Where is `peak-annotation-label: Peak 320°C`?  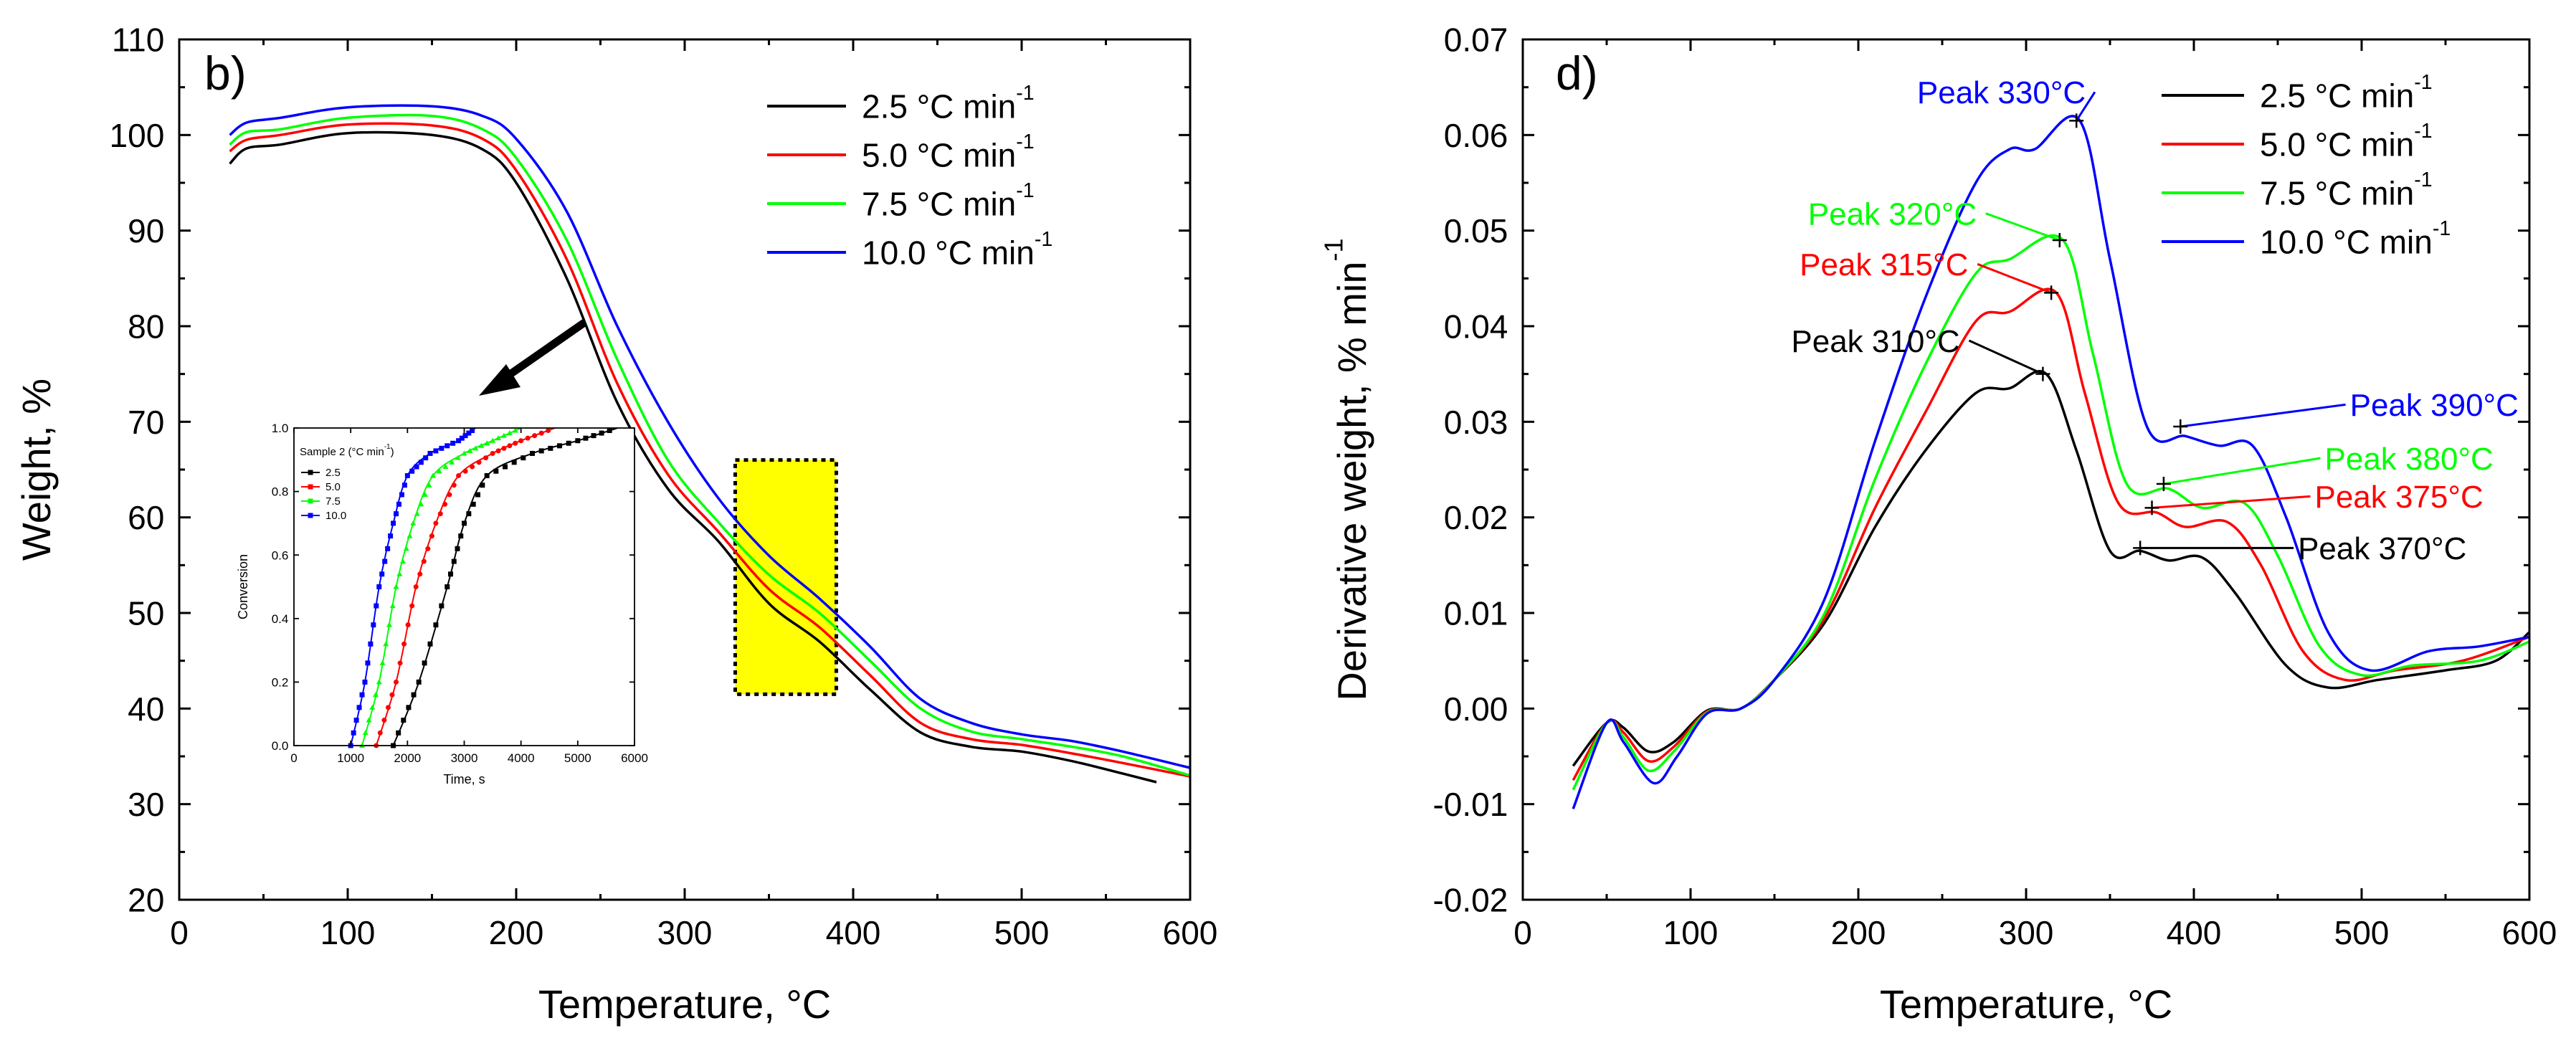 peak-annotation-label: Peak 320°C is located at coordinates (1893, 214).